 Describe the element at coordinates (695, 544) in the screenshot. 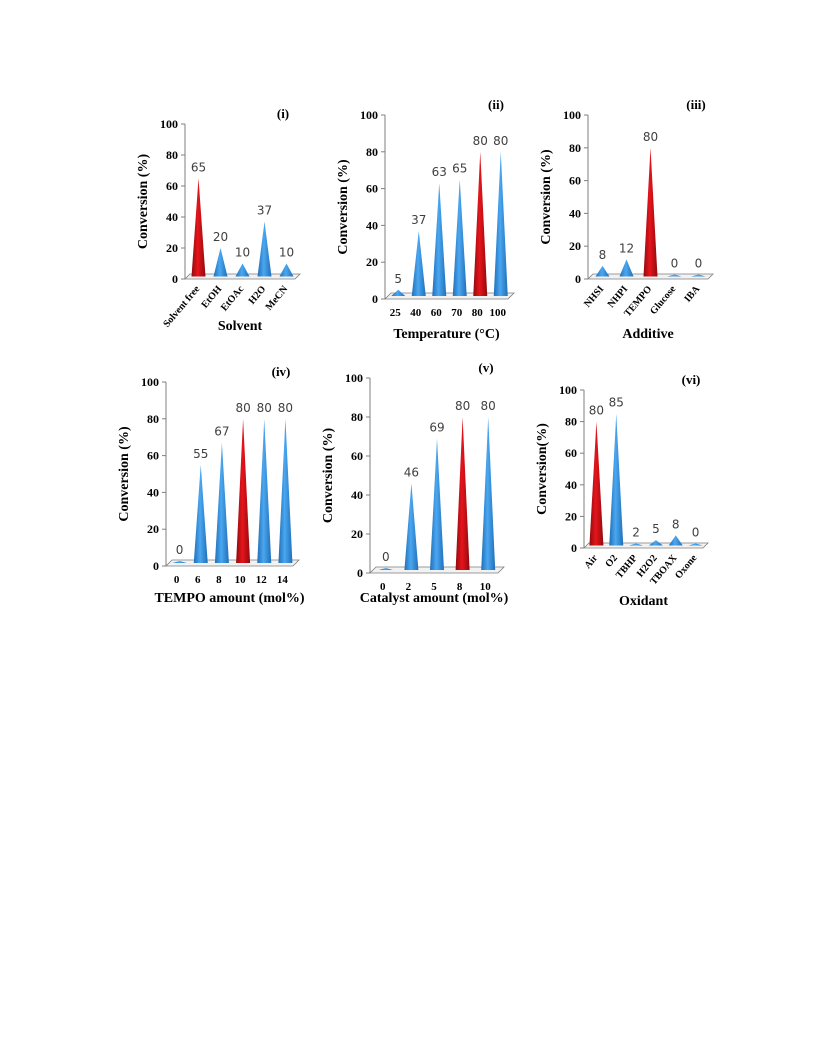

I see `bar-oxone` at that location.